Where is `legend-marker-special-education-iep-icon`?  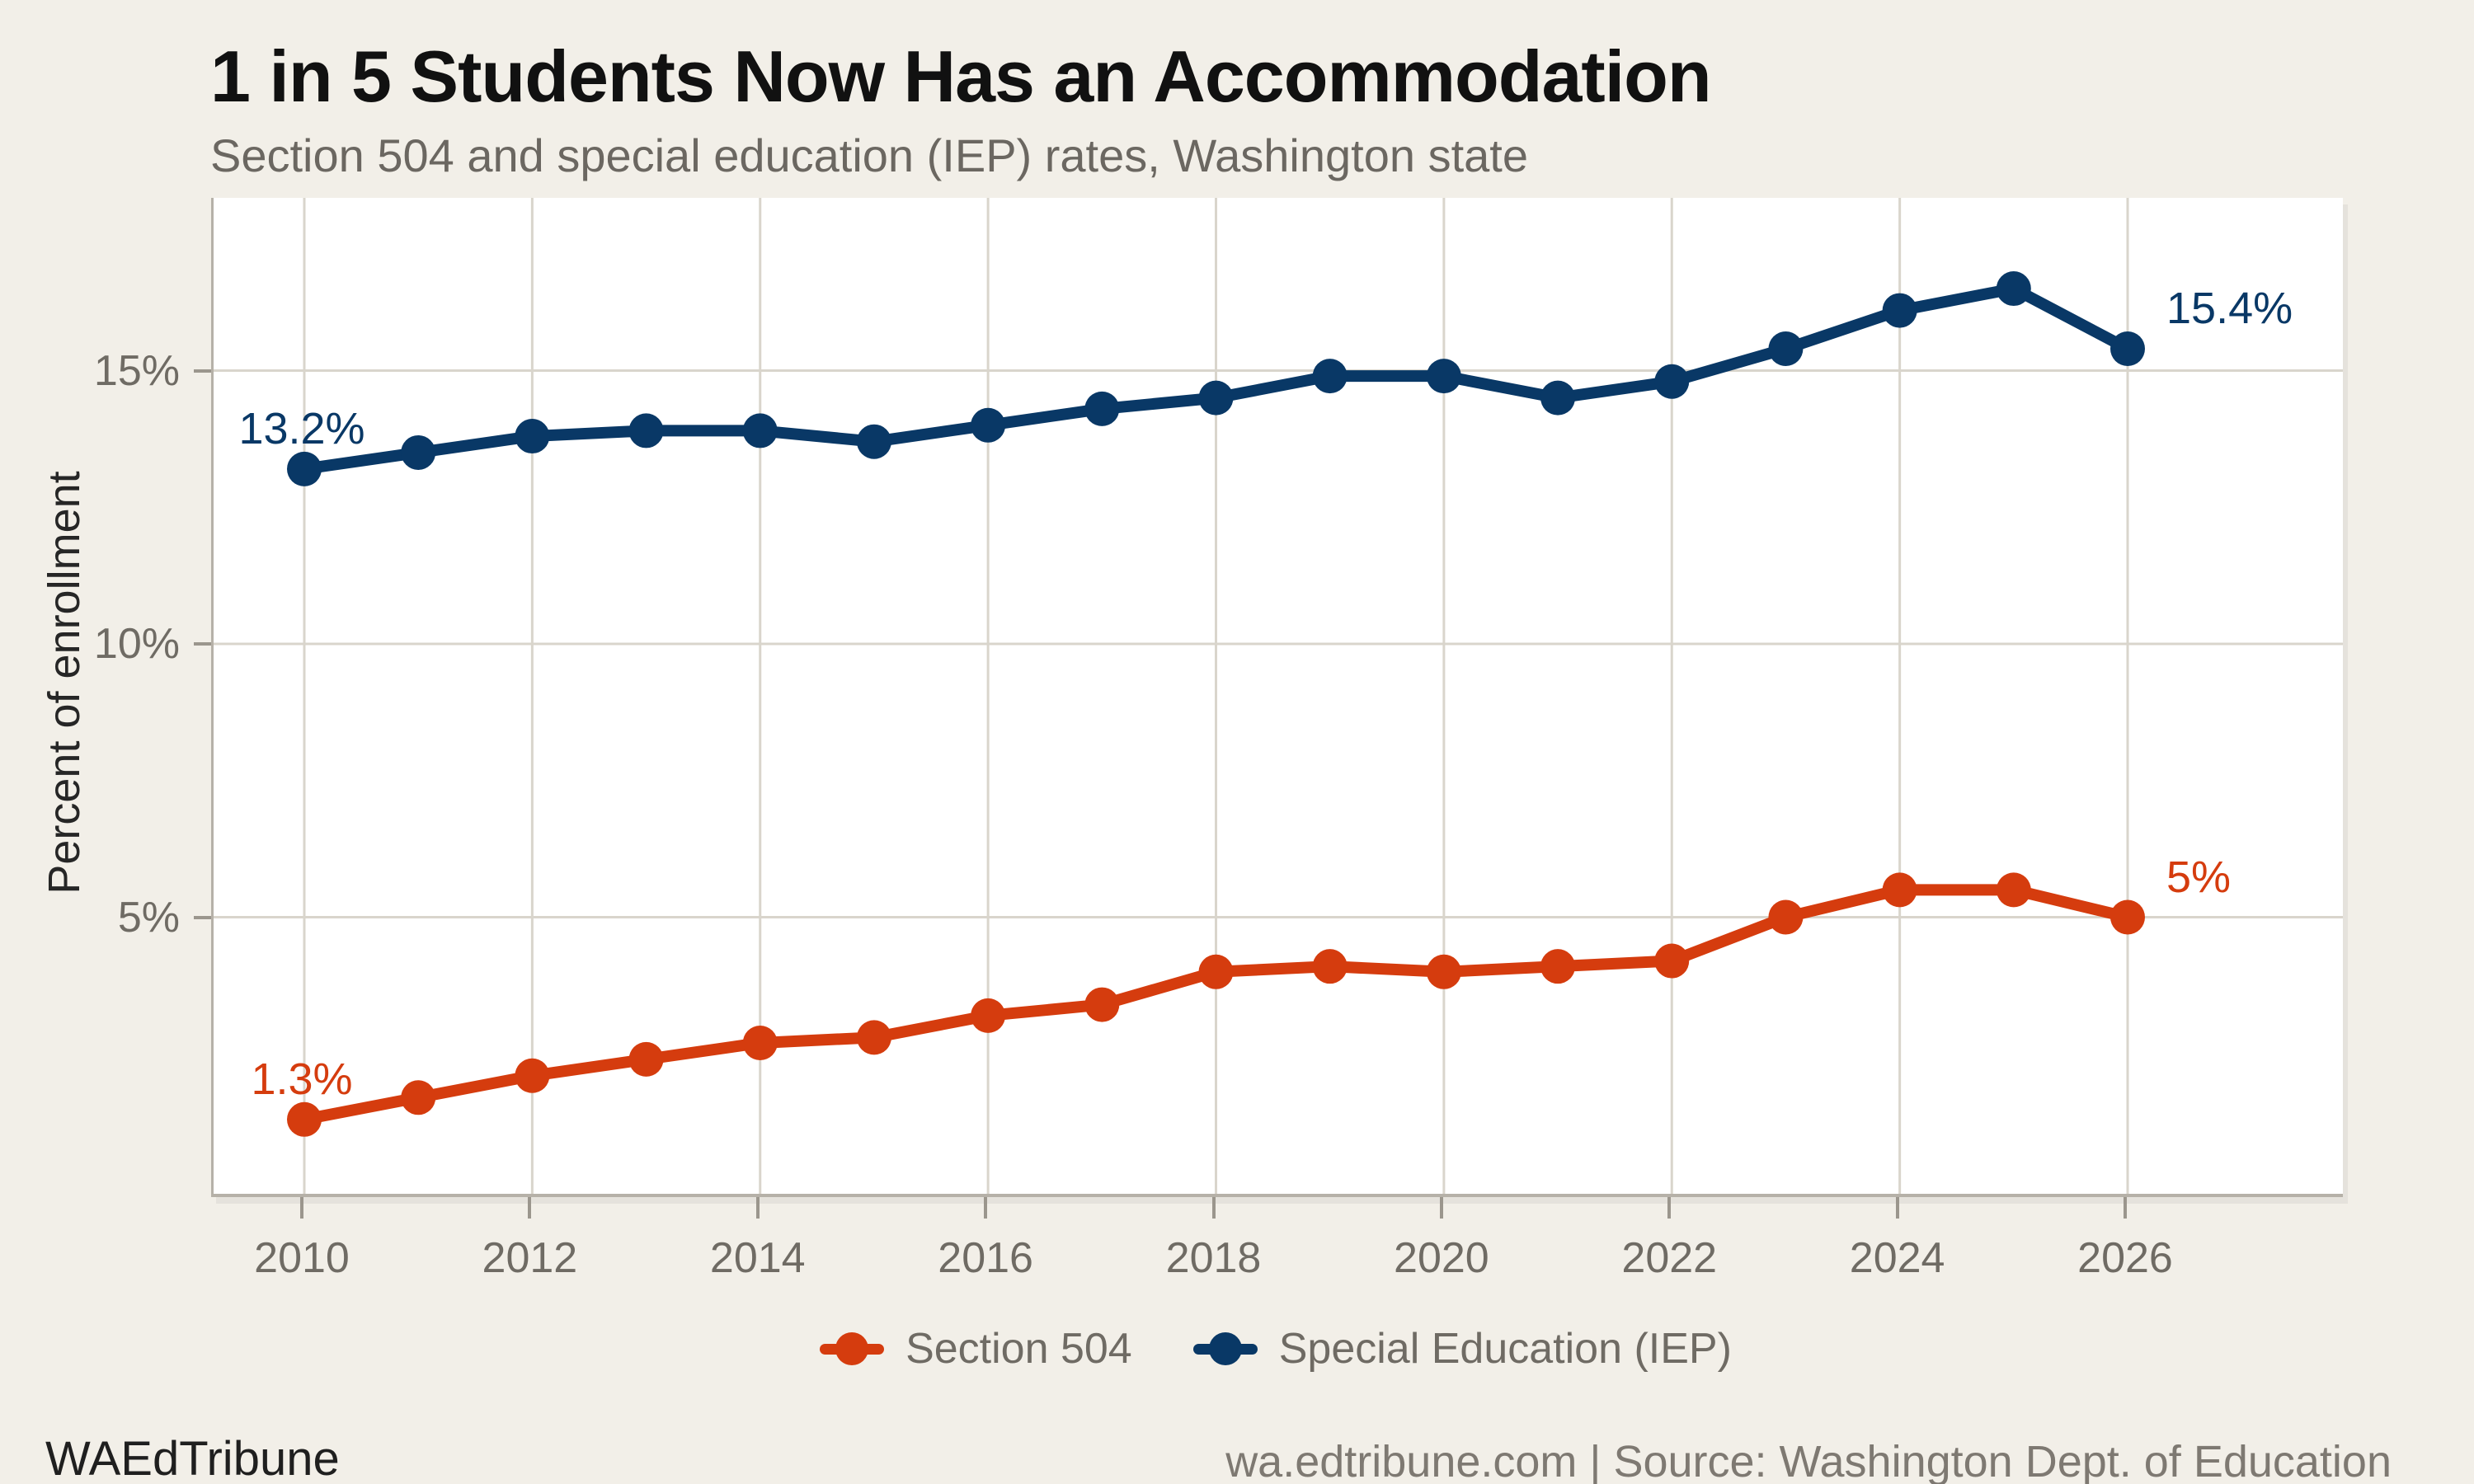
legend-marker-special-education-iep-icon is located at coordinates (1225, 1349).